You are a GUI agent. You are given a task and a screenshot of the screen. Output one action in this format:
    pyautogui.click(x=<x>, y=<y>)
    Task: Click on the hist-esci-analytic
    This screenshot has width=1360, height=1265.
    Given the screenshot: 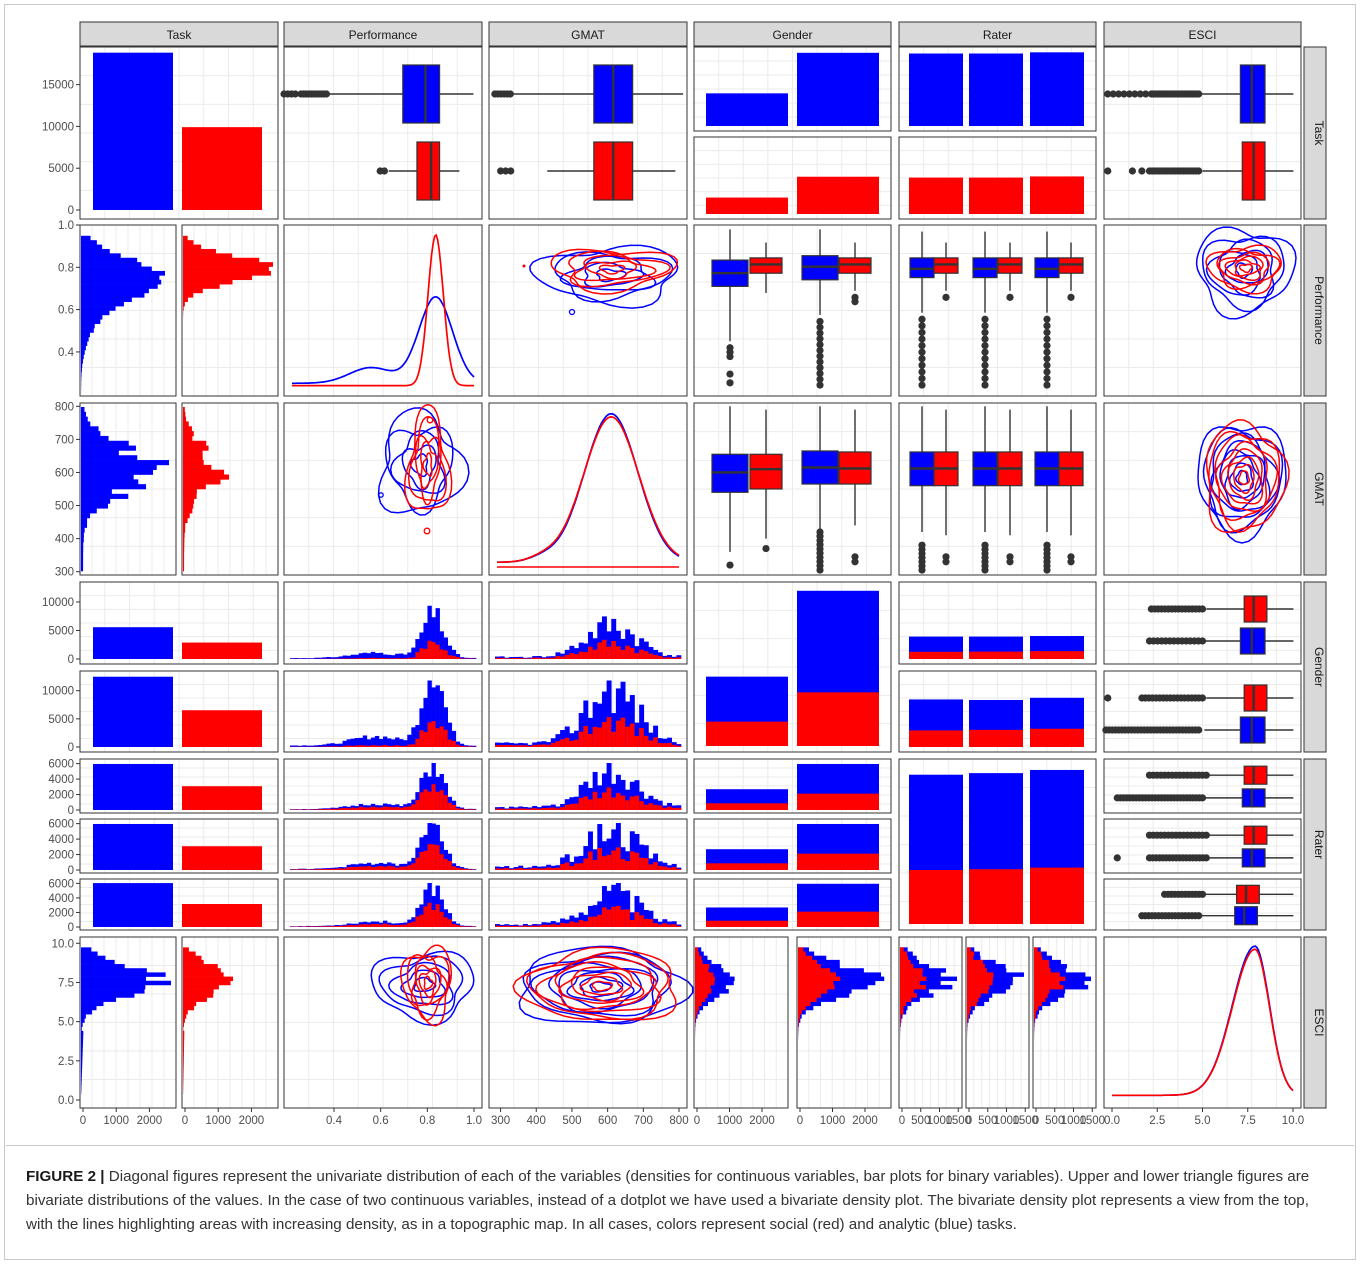 What is the action you would take?
    pyautogui.click(x=914, y=991)
    